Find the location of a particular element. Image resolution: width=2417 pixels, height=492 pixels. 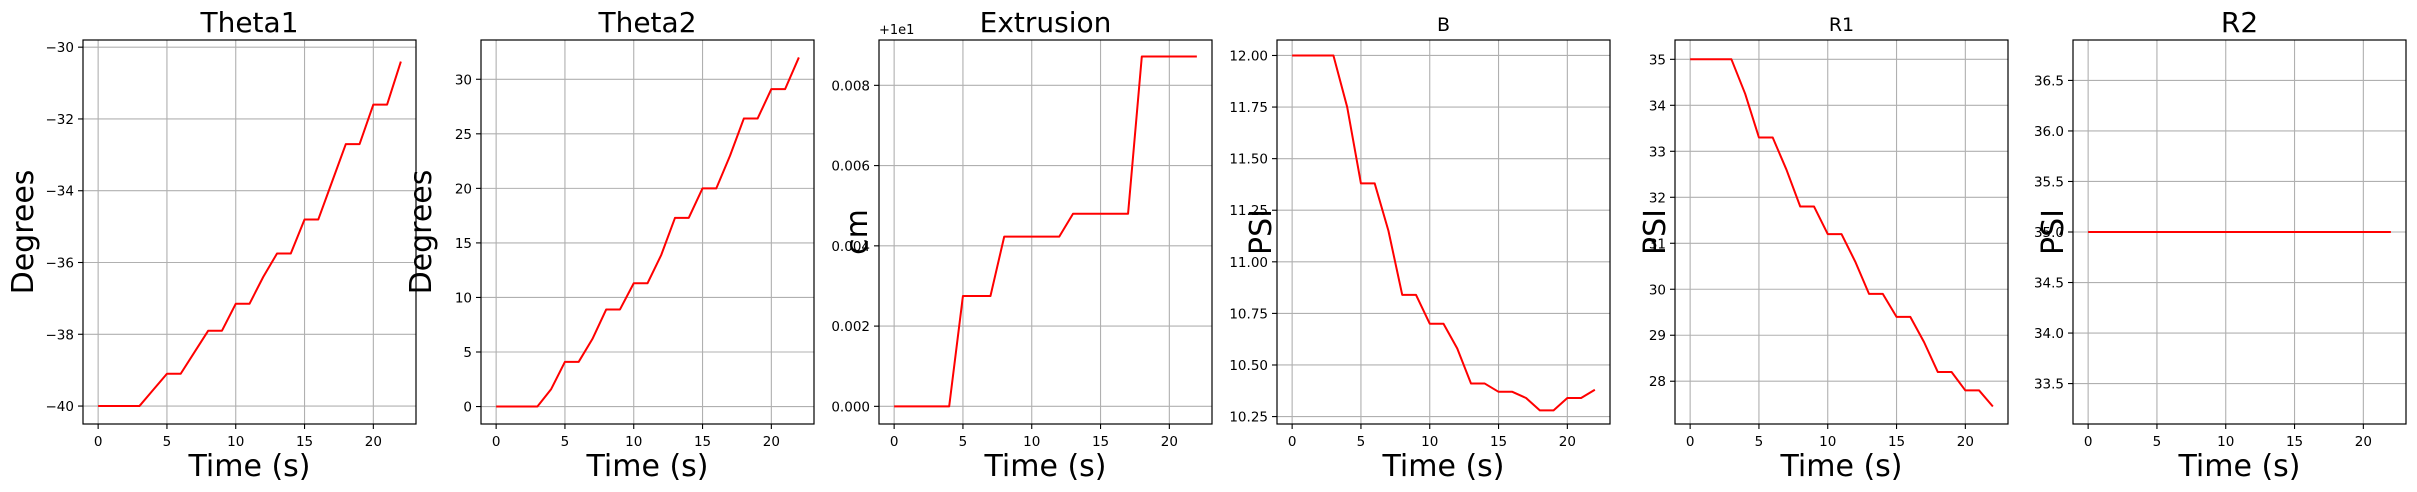

y-tick-label: 34.5 is located at coordinates (2049, 284).